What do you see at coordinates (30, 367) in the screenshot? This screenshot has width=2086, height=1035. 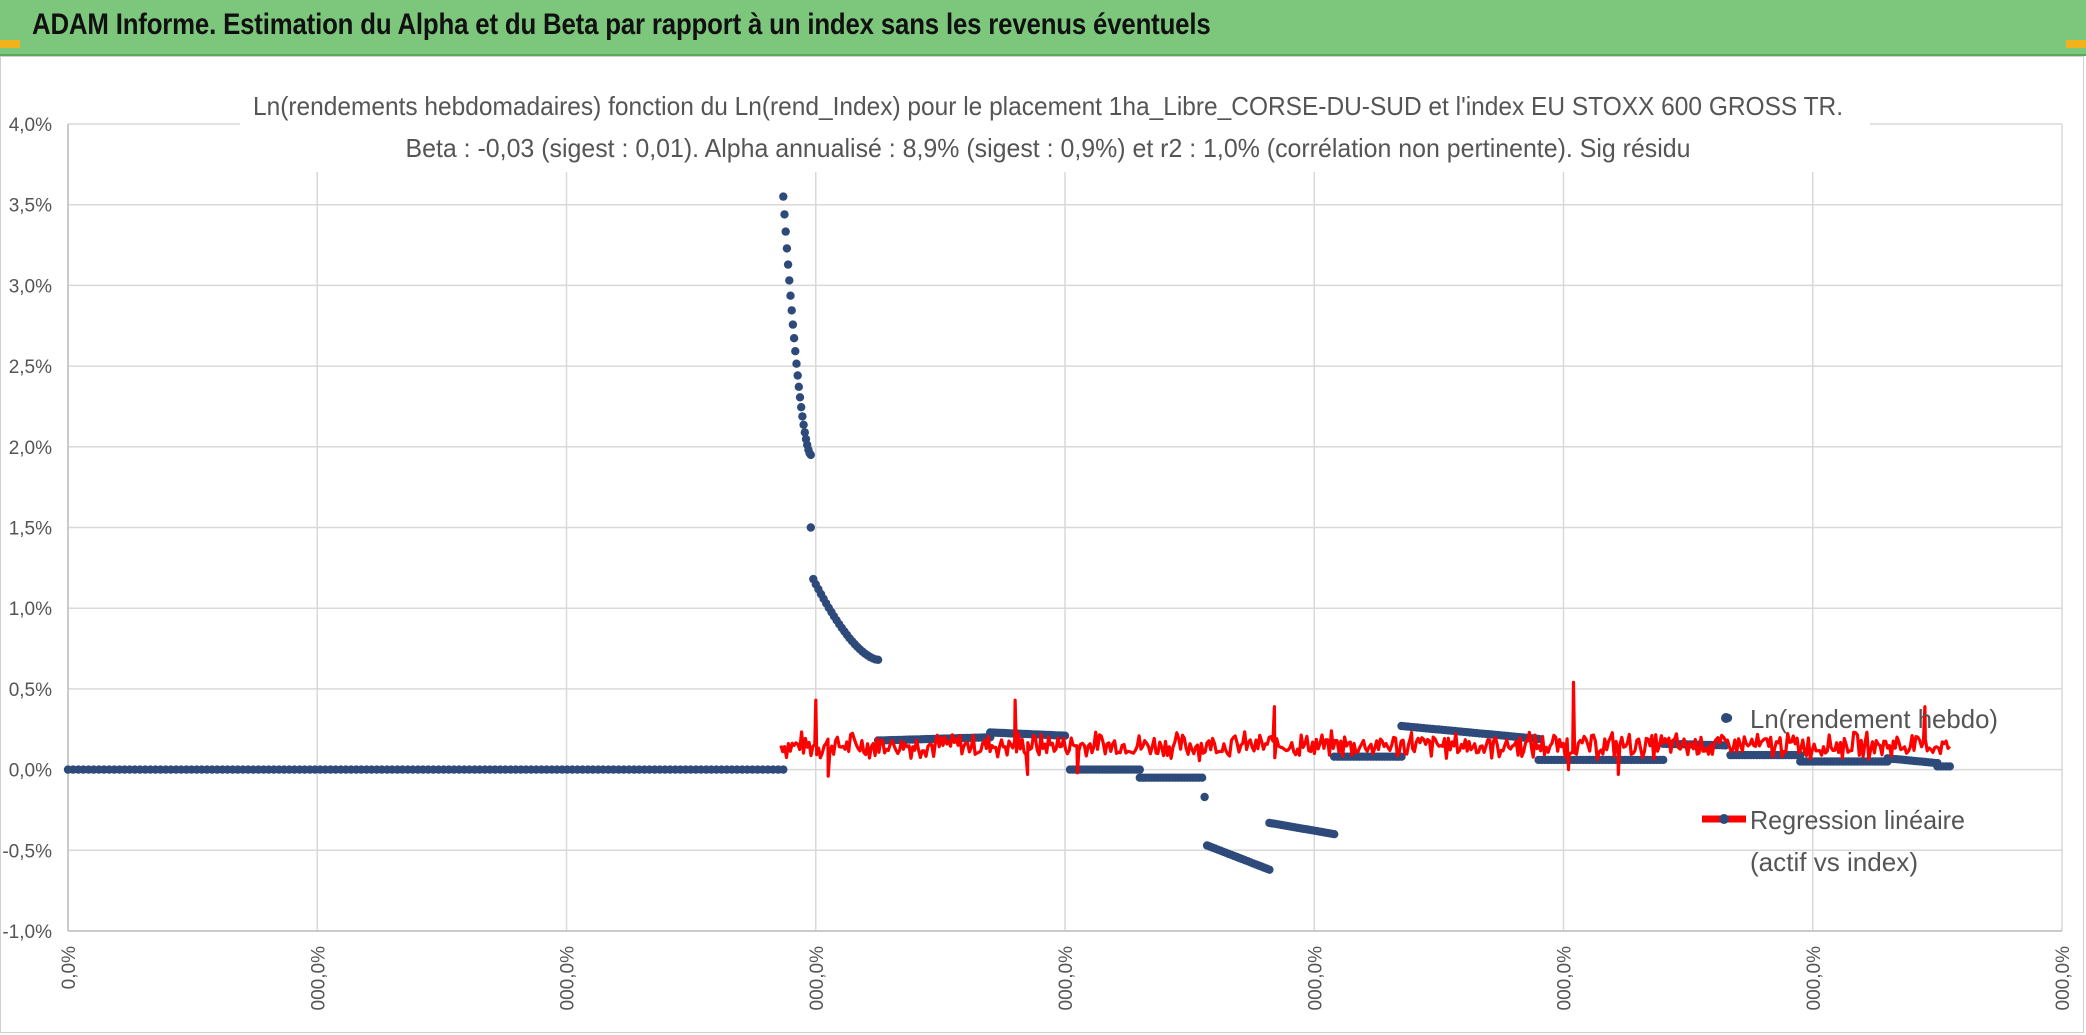 I see `y-tick-label: 2,5%` at bounding box center [30, 367].